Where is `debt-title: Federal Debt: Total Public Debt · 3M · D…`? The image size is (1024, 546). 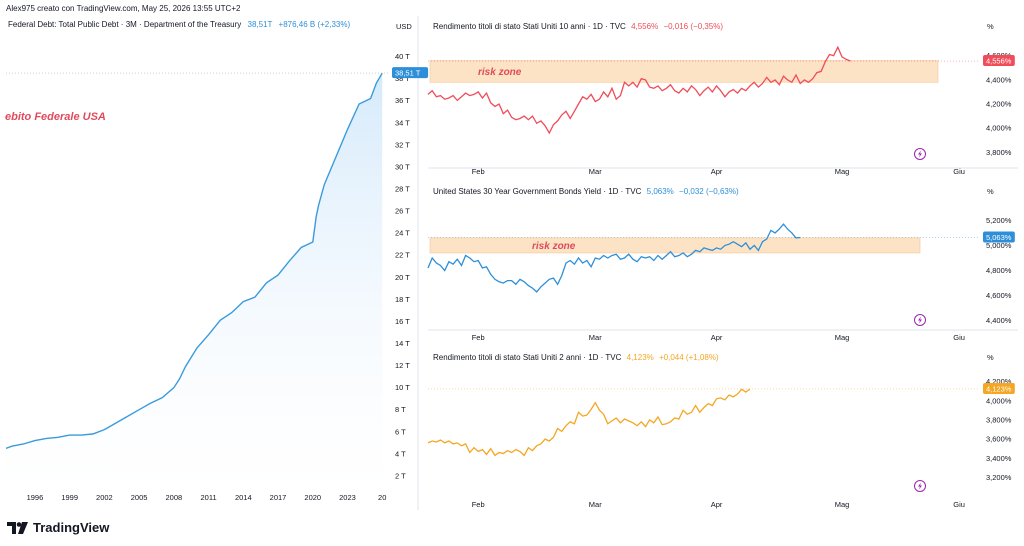
debt-title: Federal Debt: Total Public Debt · 3M · D… is located at coordinates (125, 24).